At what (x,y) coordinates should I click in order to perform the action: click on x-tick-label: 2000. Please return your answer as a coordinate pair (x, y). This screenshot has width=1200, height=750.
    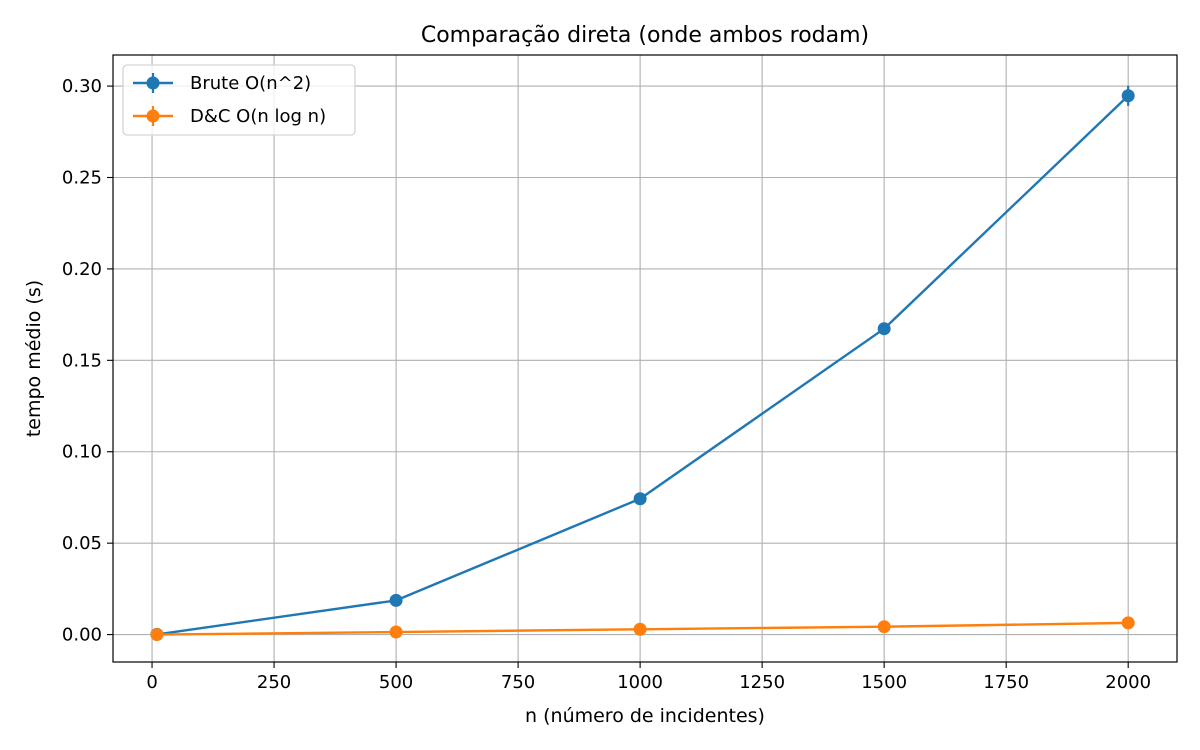
    Looking at the image, I should click on (1128, 682).